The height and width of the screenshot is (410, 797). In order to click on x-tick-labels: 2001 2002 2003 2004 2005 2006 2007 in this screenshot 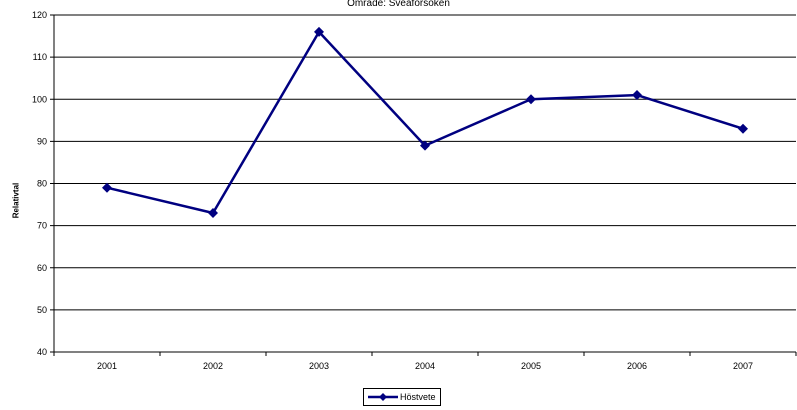, I will do `click(425, 366)`.